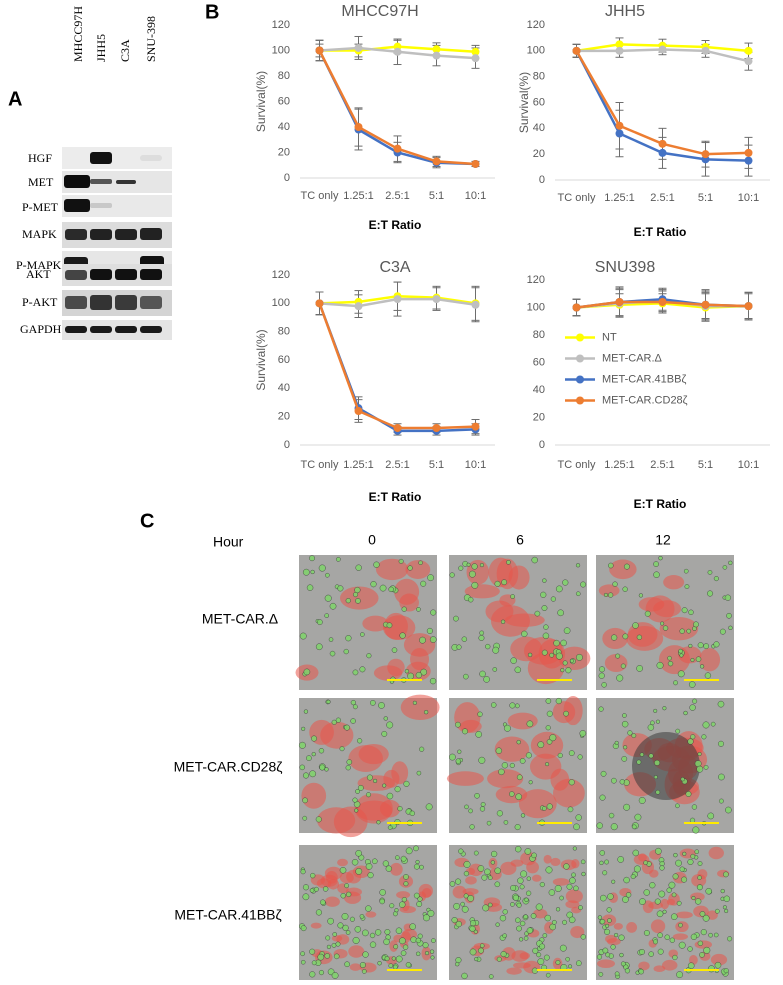  I want to click on legend-label: MET-CAR.Δ, so click(632, 358).